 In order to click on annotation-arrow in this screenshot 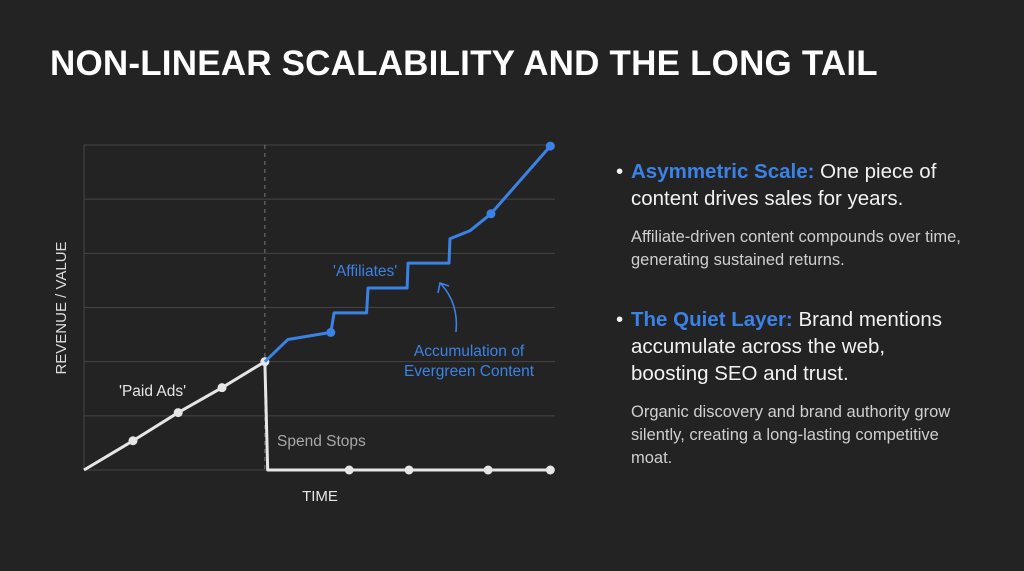, I will do `click(449, 308)`.